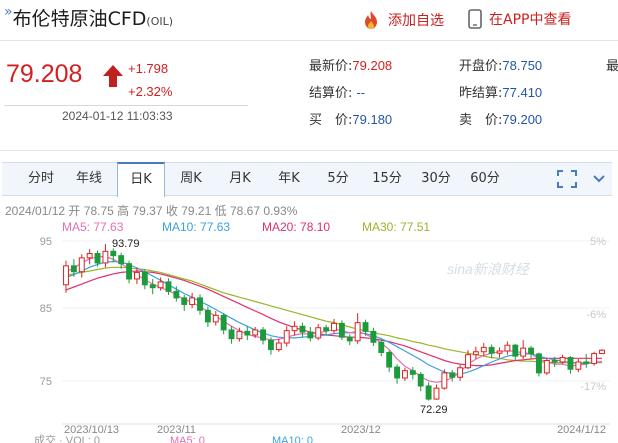 The width and height of the screenshot is (618, 443). Describe the element at coordinates (567, 179) in the screenshot. I see `fullscreen-icon` at that location.